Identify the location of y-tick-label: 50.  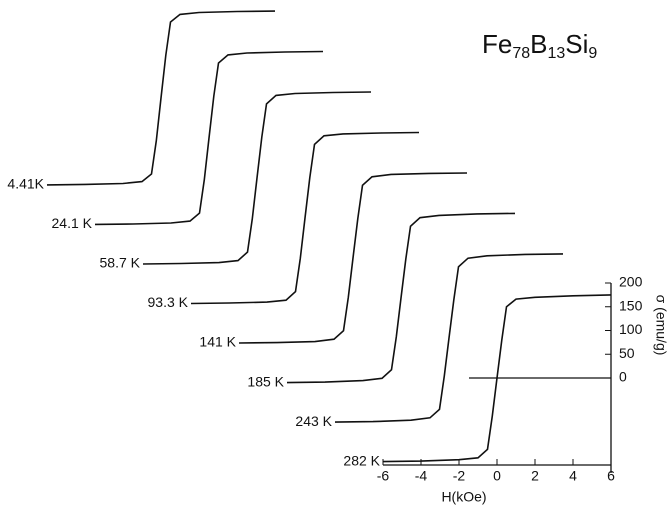
(627, 353).